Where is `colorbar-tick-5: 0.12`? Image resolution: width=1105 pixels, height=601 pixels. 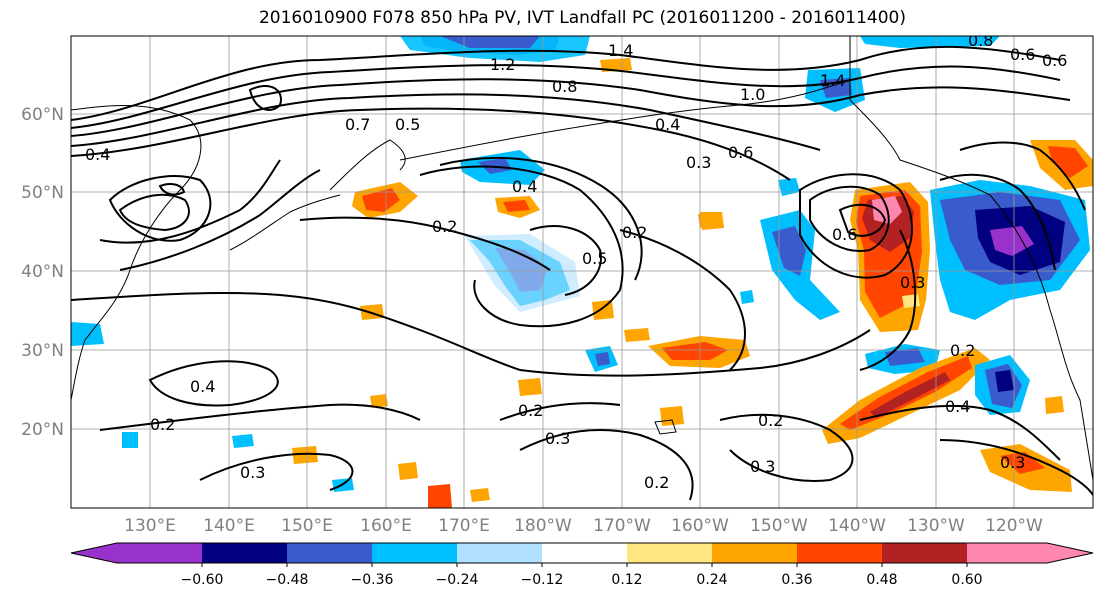 colorbar-tick-5: 0.12 is located at coordinates (626, 580).